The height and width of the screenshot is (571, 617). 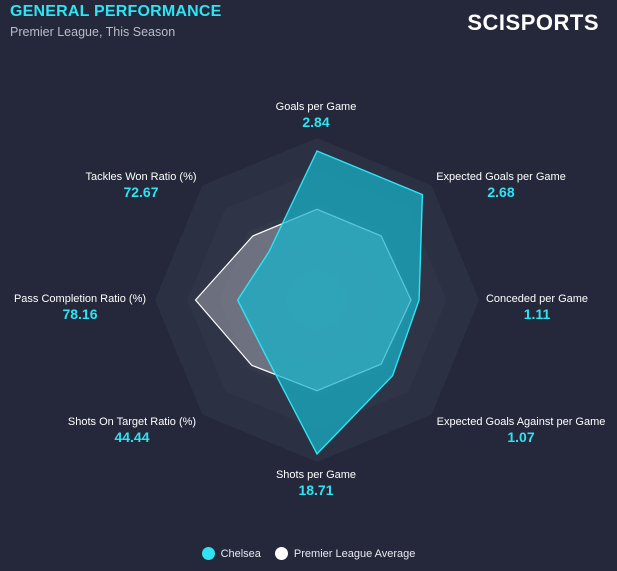 What do you see at coordinates (316, 475) in the screenshot?
I see `axis-label-shots-per-game: Shots per Game` at bounding box center [316, 475].